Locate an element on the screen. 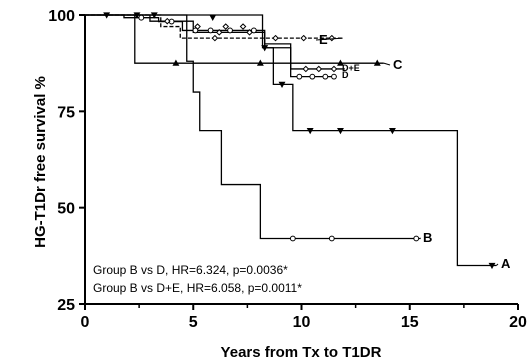 The width and height of the screenshot is (530, 363). x-tick-label: 5 is located at coordinates (193, 322).